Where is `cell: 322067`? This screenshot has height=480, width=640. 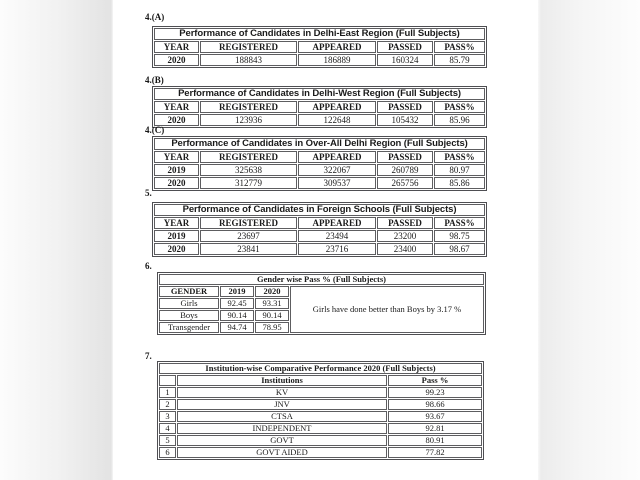 cell: 322067 is located at coordinates (337, 170).